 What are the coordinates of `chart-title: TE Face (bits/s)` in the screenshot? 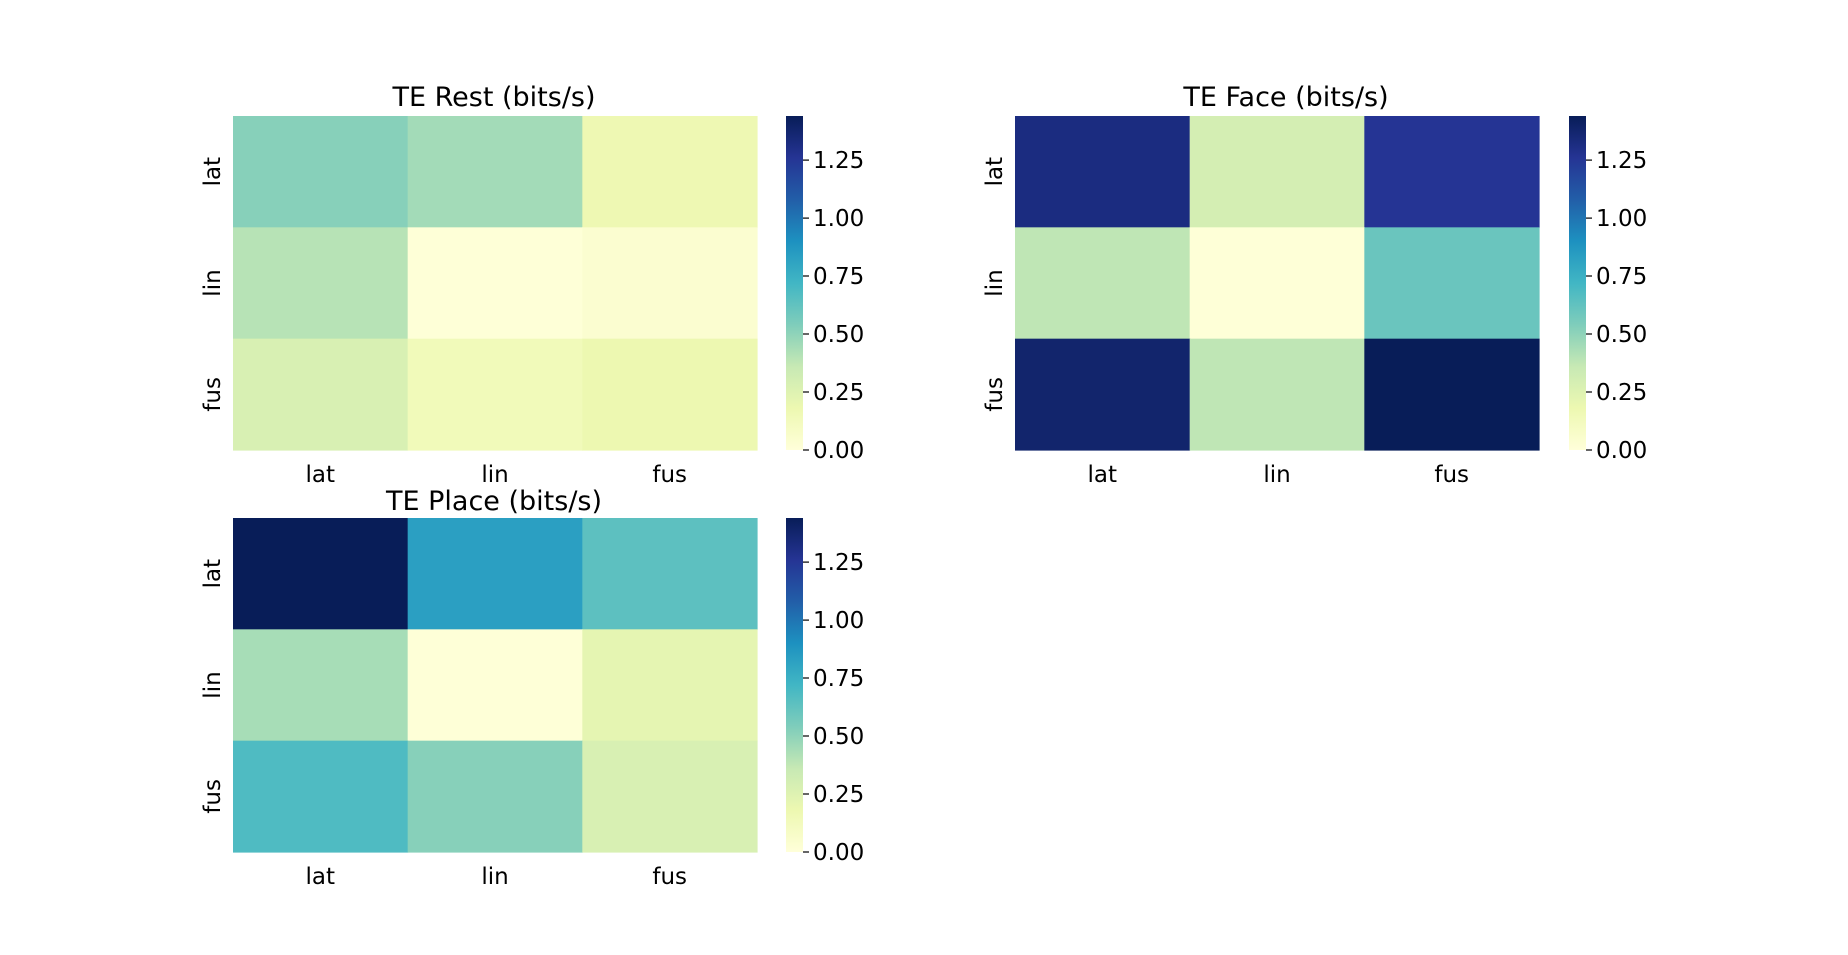 It's located at (1285, 97).